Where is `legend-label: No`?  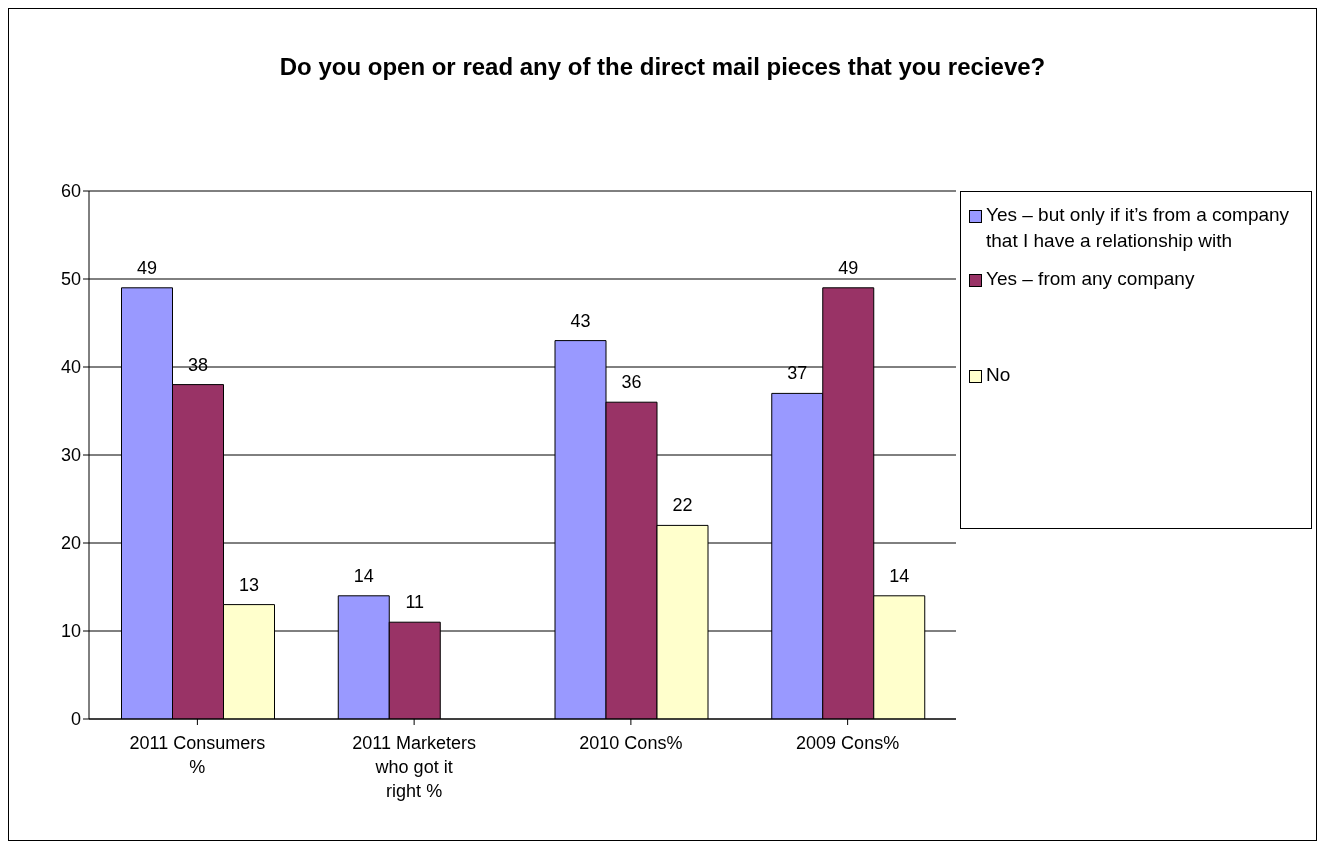
legend-label: No is located at coordinates (998, 375).